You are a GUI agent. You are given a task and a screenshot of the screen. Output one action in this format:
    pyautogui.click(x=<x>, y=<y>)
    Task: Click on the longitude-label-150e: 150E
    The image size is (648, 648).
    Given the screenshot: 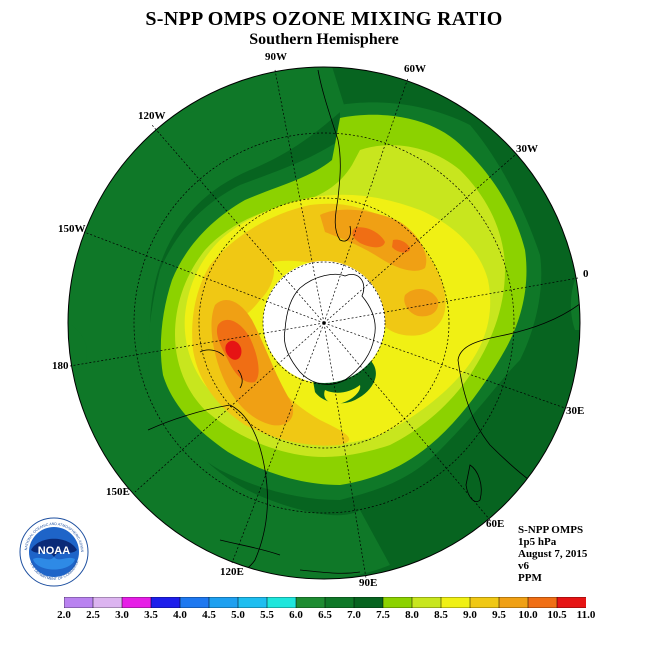 What is the action you would take?
    pyautogui.click(x=118, y=492)
    